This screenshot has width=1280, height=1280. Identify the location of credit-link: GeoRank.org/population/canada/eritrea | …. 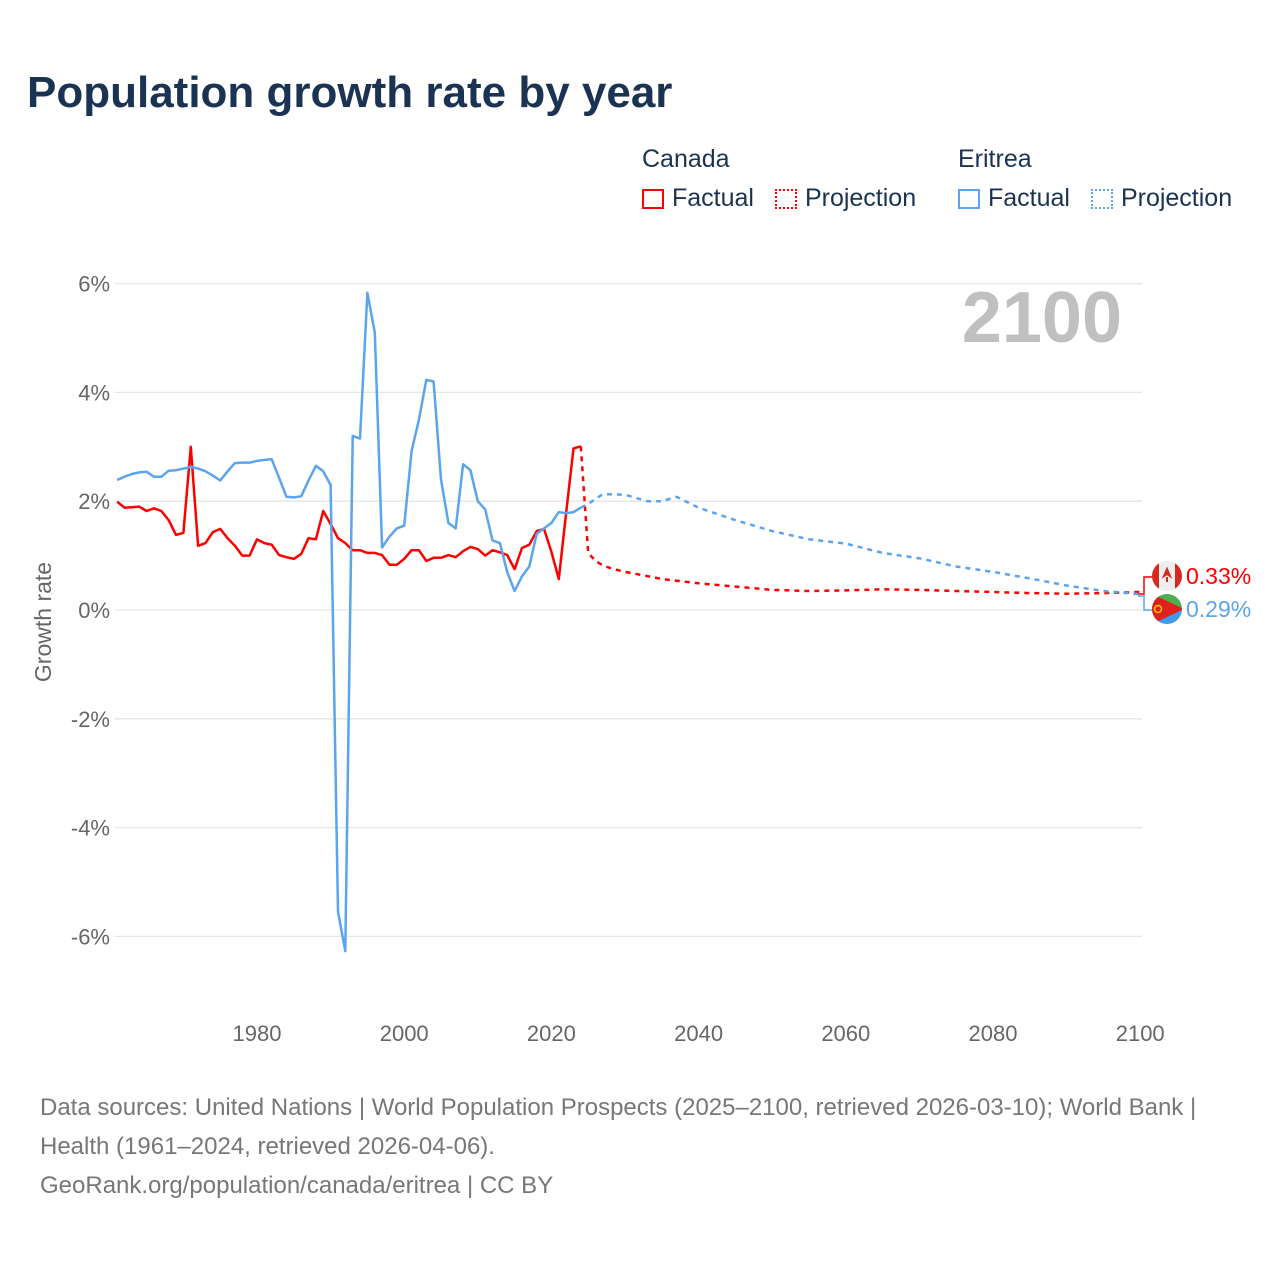
(297, 1185).